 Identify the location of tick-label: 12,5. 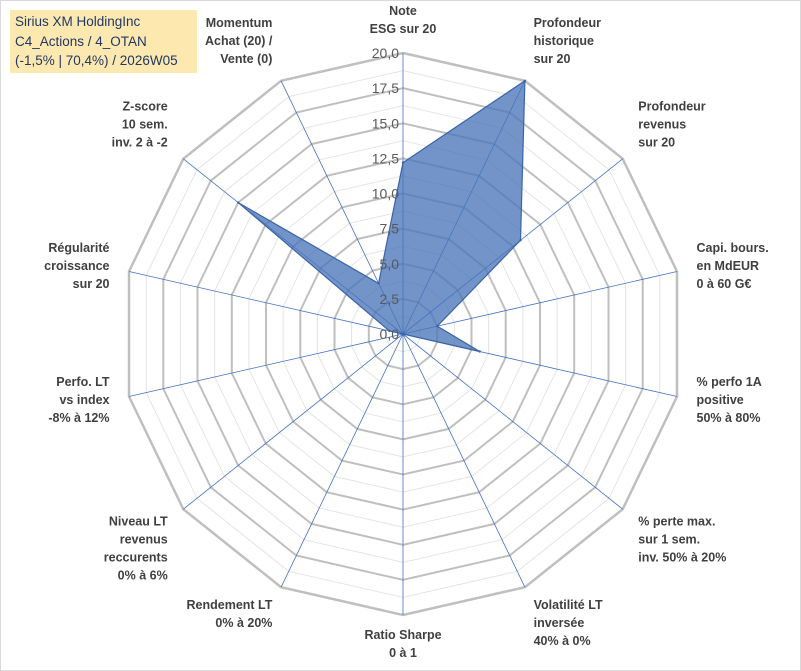
(385, 158).